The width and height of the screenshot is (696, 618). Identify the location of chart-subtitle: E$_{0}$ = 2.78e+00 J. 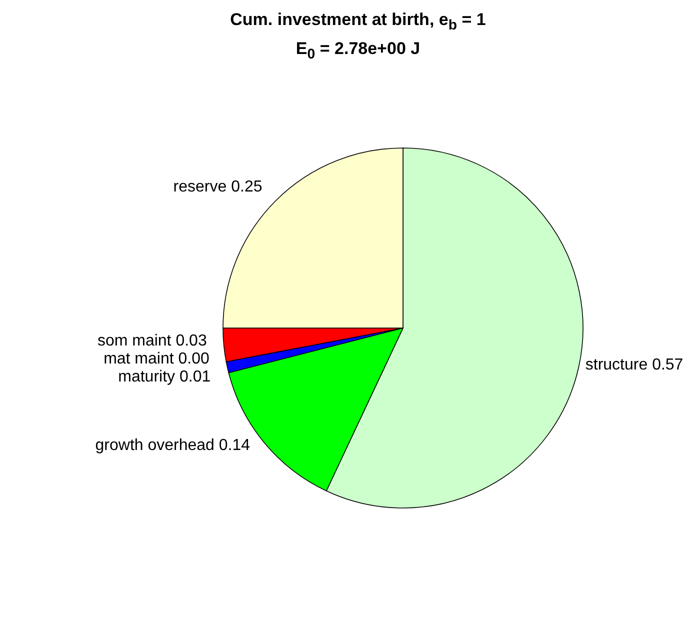
(358, 51).